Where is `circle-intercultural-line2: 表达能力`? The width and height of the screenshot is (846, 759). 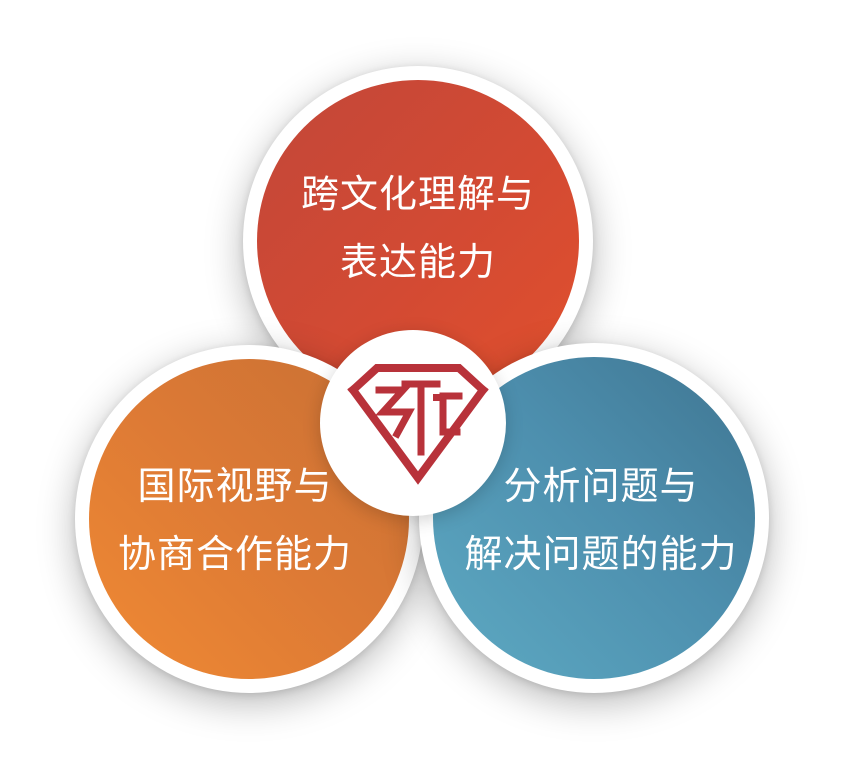
circle-intercultural-line2: 表达能力 is located at coordinates (417, 262).